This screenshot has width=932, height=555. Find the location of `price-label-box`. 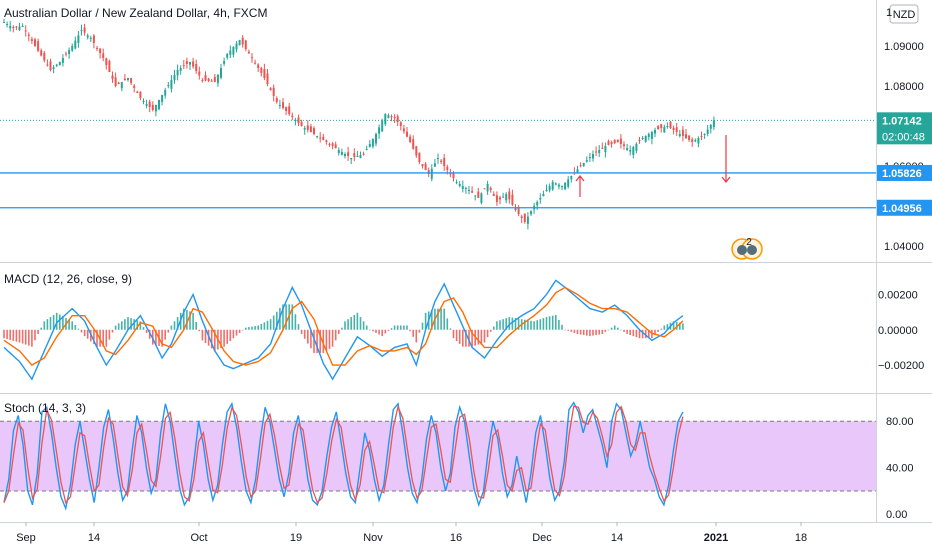

price-label-box is located at coordinates (904, 128).